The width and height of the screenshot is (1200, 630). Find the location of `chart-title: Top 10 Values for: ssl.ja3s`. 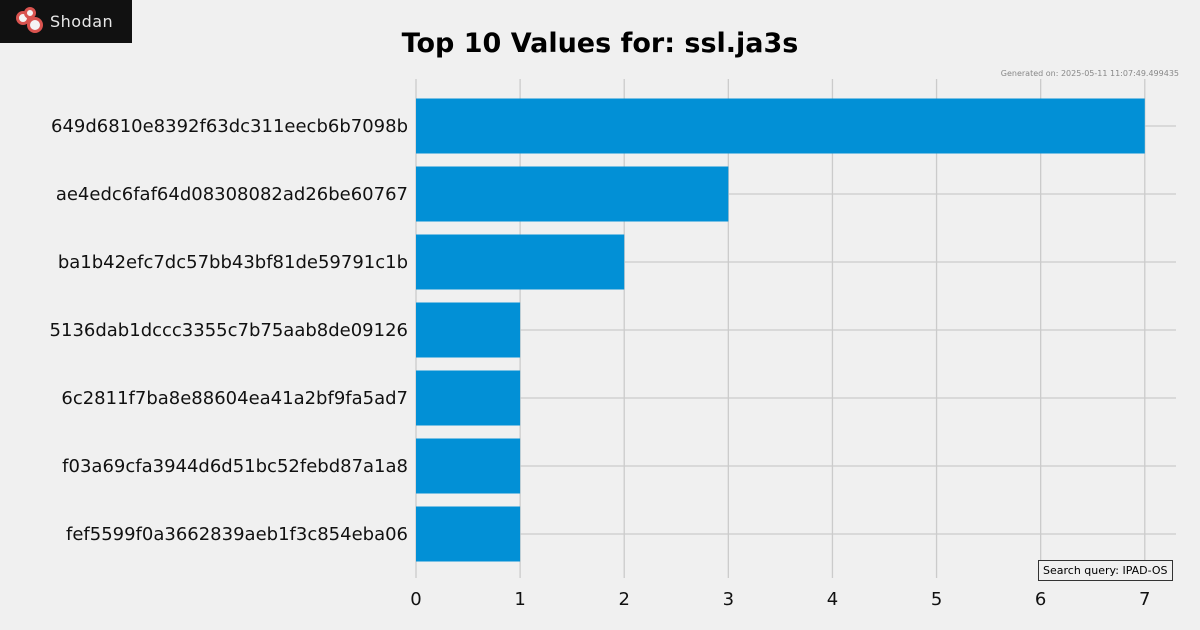

chart-title: Top 10 Values for: ssl.ja3s is located at coordinates (600, 43).